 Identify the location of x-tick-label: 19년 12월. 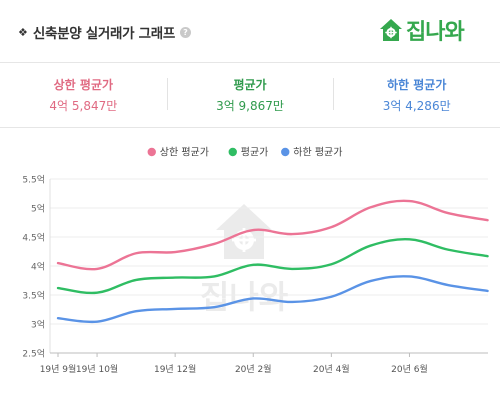
(175, 369).